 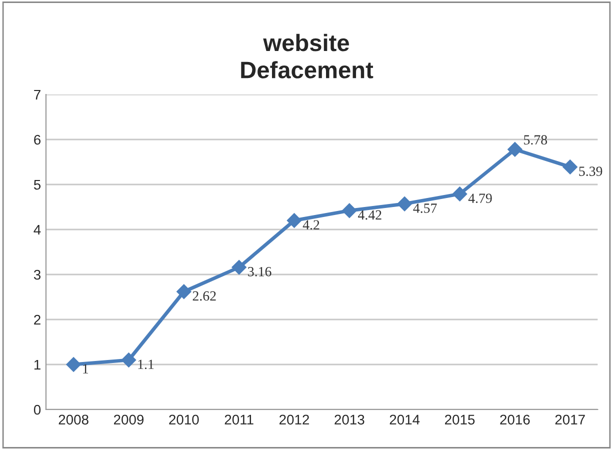 I want to click on chart-title: website Defacement, so click(x=307, y=56).